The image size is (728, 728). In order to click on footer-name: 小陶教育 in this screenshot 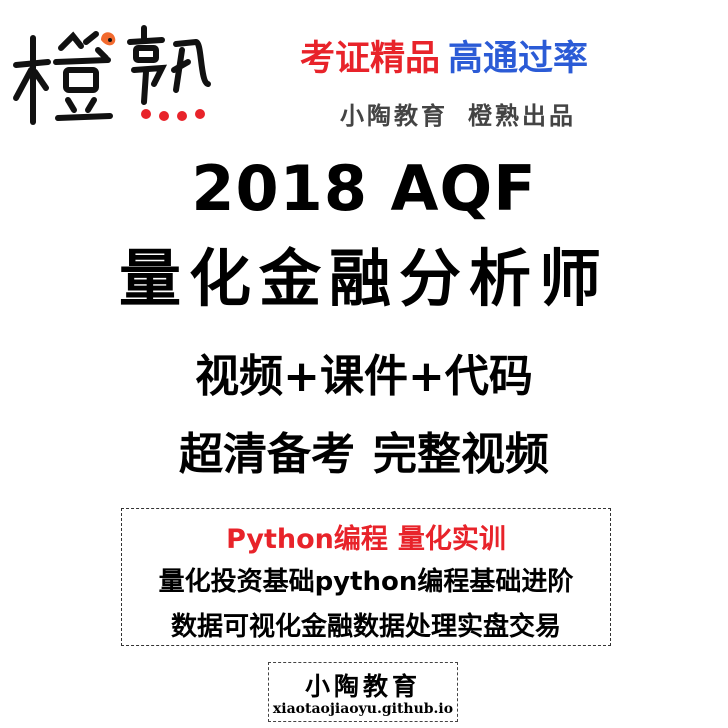, I will do `click(362, 686)`.